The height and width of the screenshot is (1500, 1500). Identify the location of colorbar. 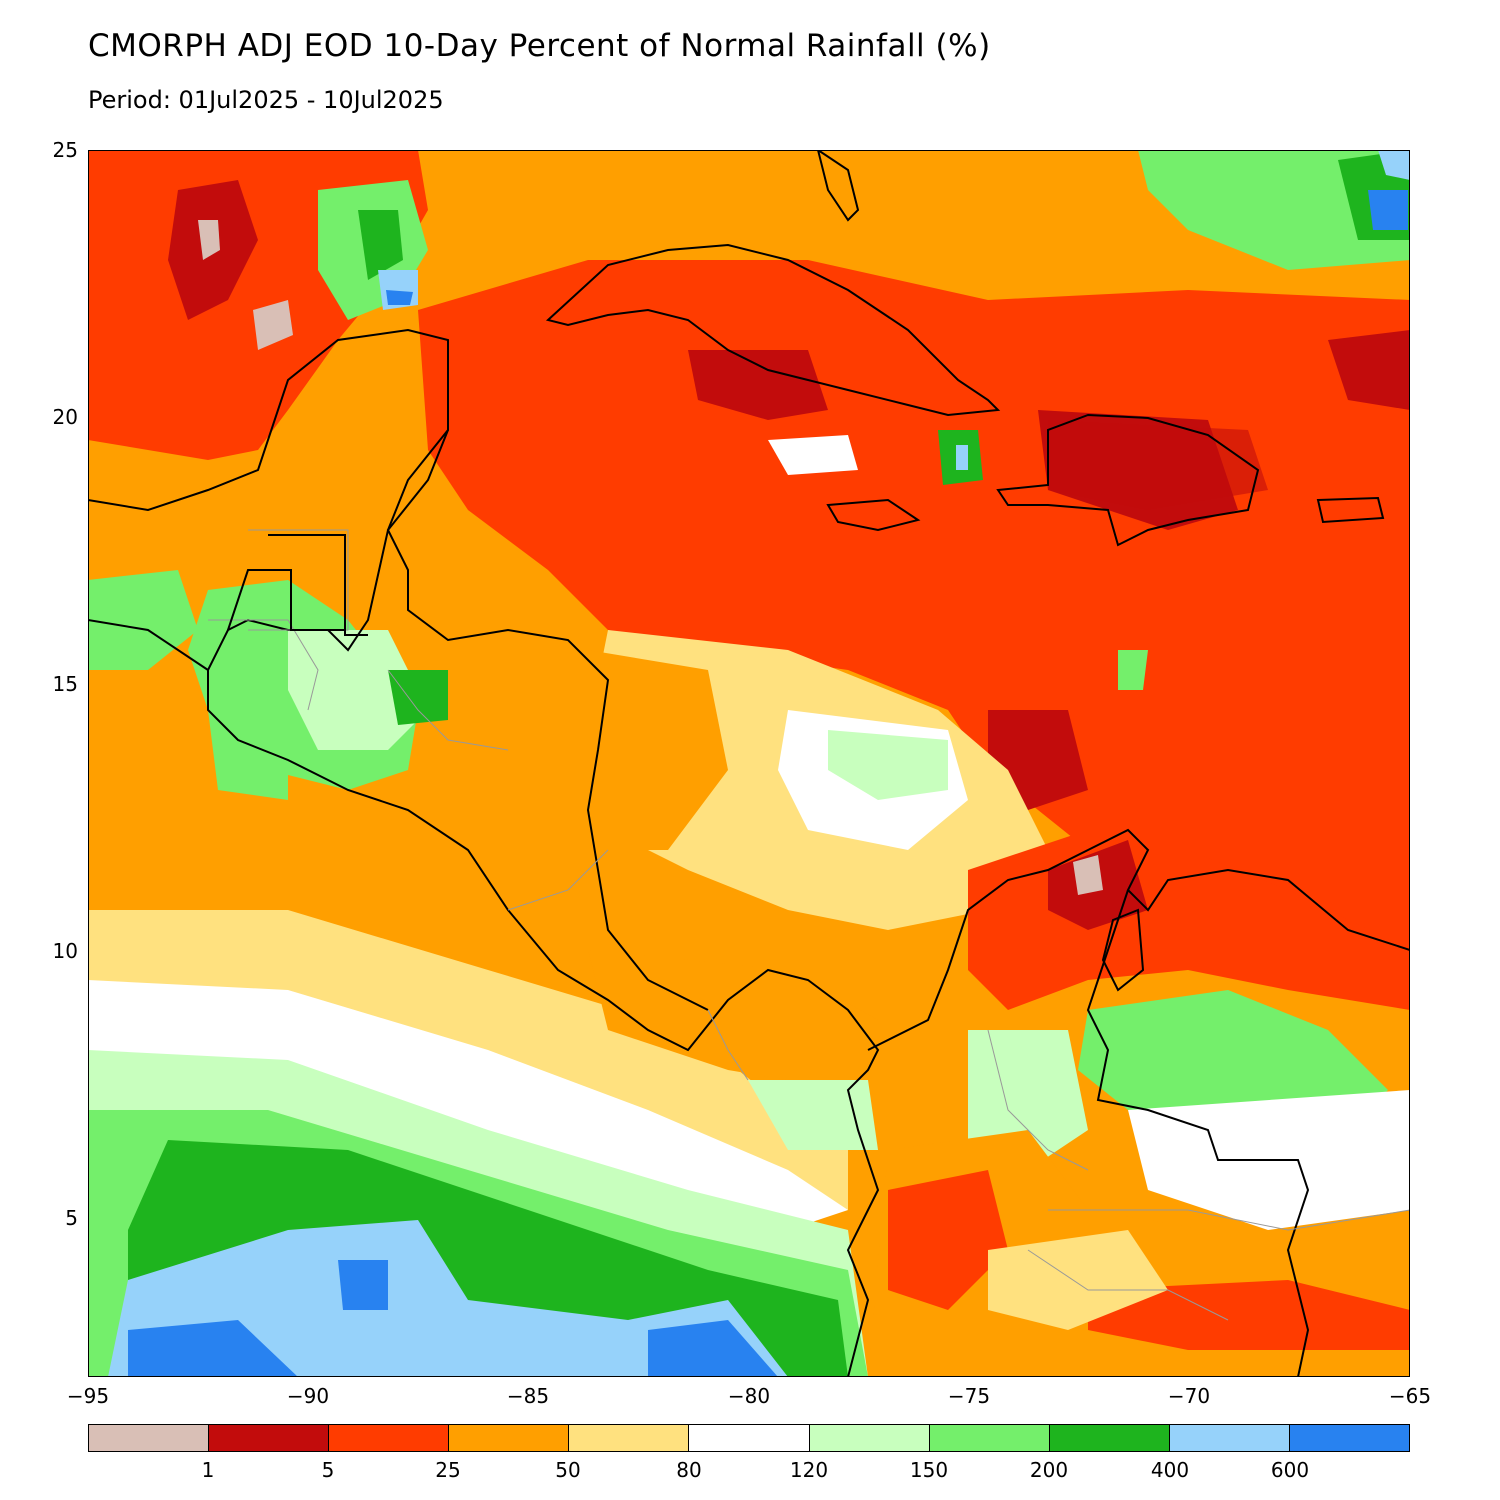
(749, 1438).